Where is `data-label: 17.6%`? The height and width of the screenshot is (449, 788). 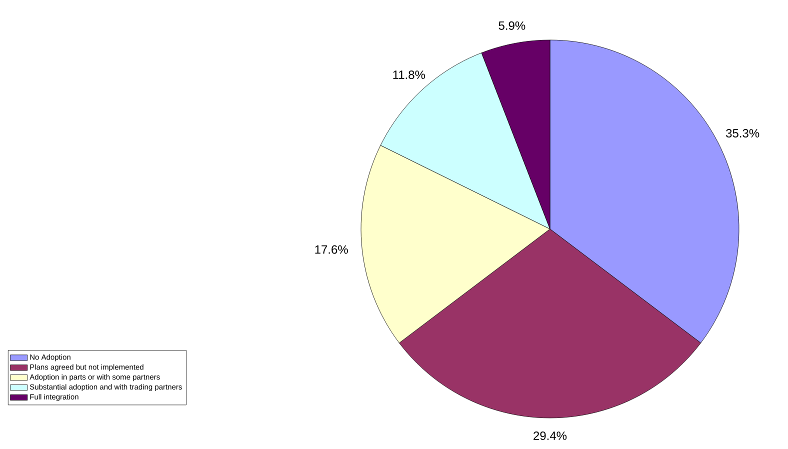 data-label: 17.6% is located at coordinates (331, 249).